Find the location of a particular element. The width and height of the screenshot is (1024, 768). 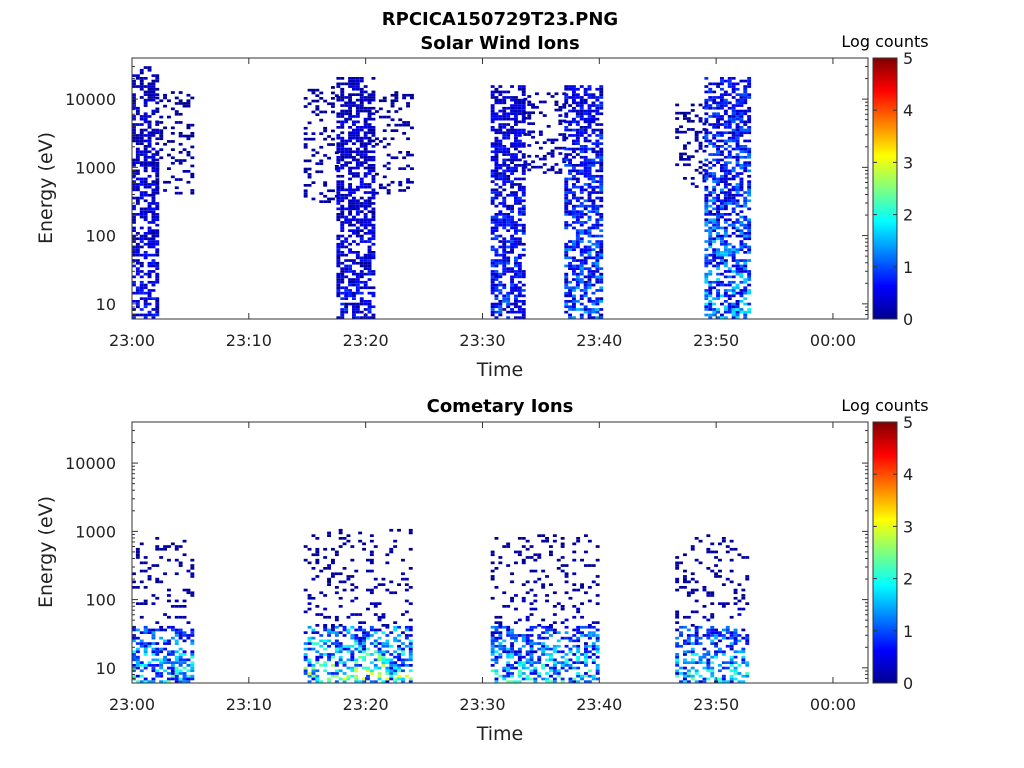

y-axis-label: Energy (eV) is located at coordinates (46, 188).